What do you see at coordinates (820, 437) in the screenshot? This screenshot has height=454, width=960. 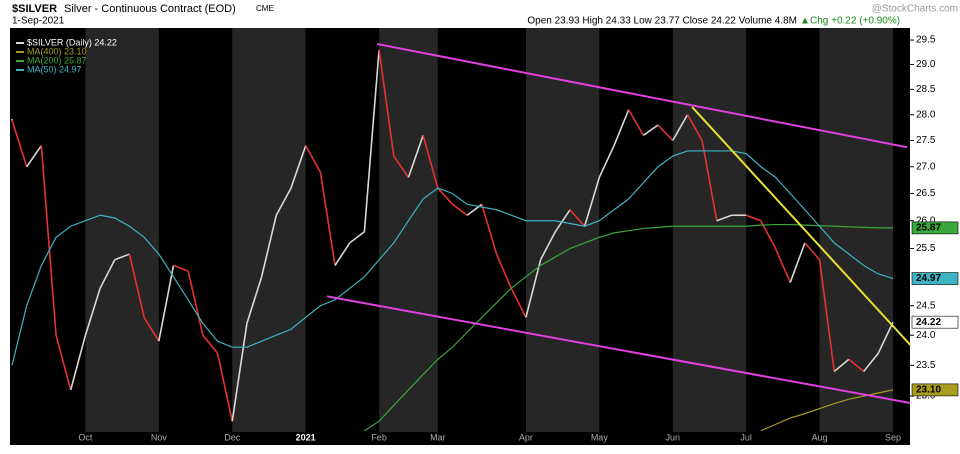 I see `x-tick-label: Aug` at bounding box center [820, 437].